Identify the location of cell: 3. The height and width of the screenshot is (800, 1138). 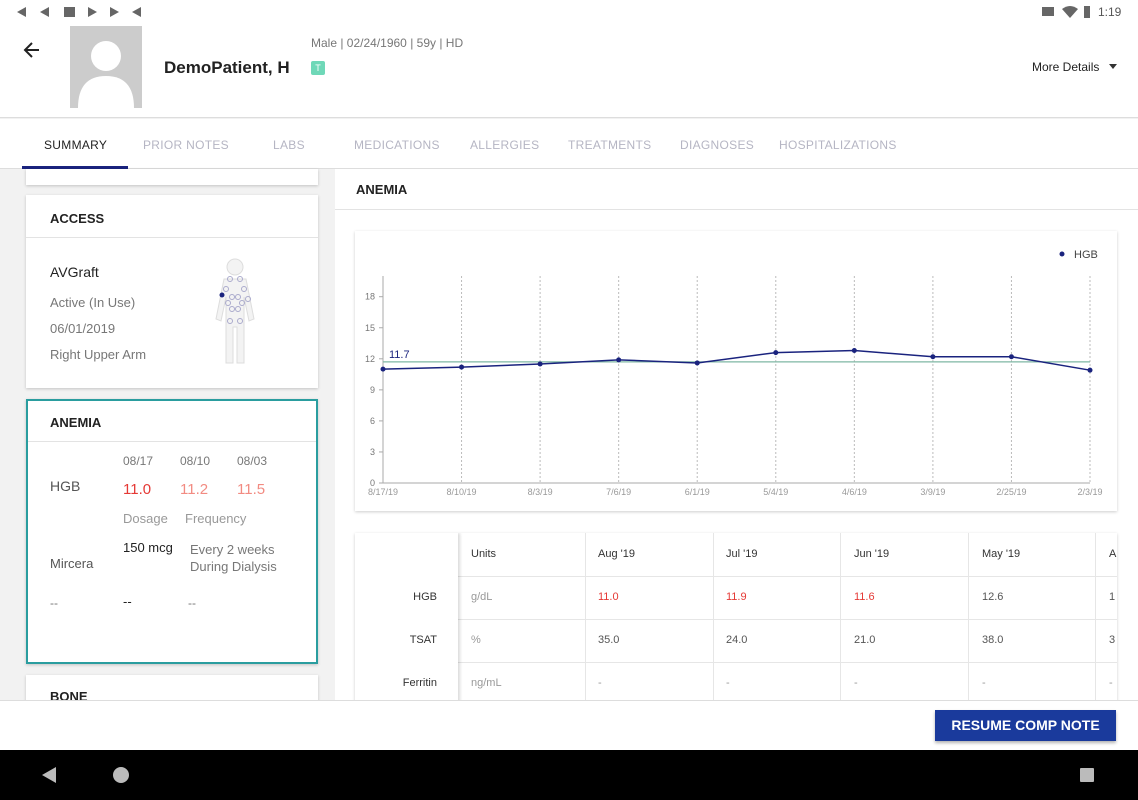
(1112, 640).